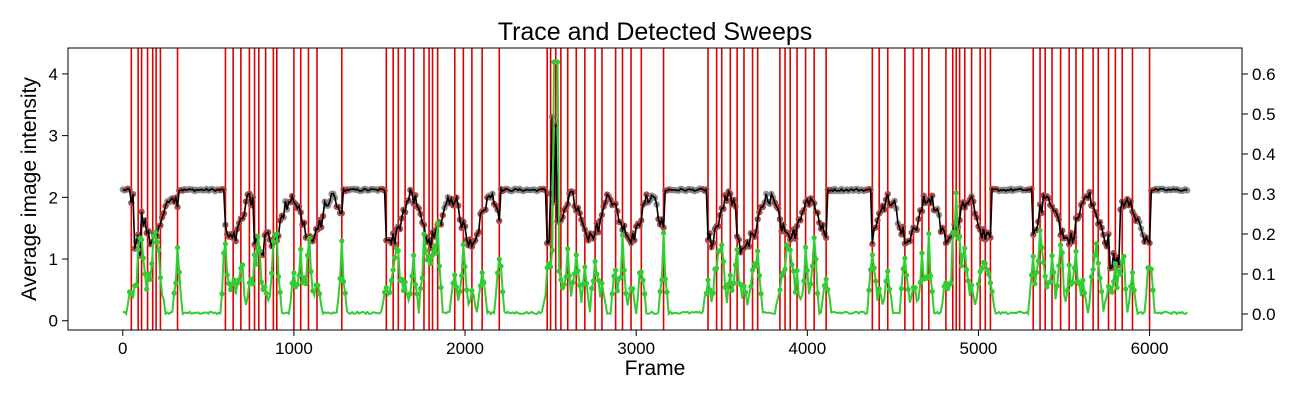  What do you see at coordinates (807, 348) in the screenshot?
I see `x-tick-label: 4000` at bounding box center [807, 348].